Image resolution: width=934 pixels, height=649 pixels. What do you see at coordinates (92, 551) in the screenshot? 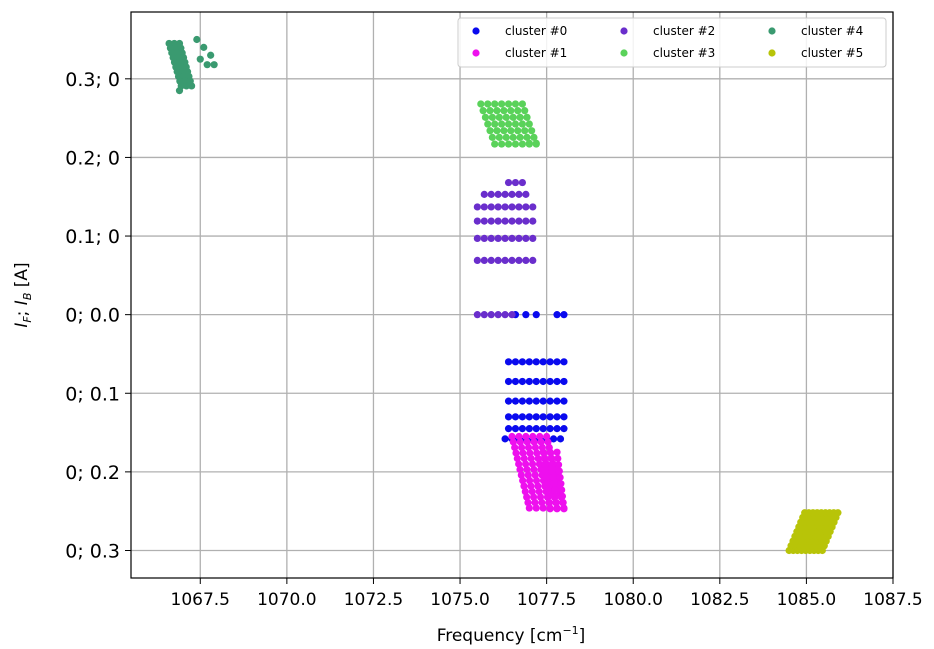
I see `y-tick-label: 0; 0.3` at bounding box center [92, 551].